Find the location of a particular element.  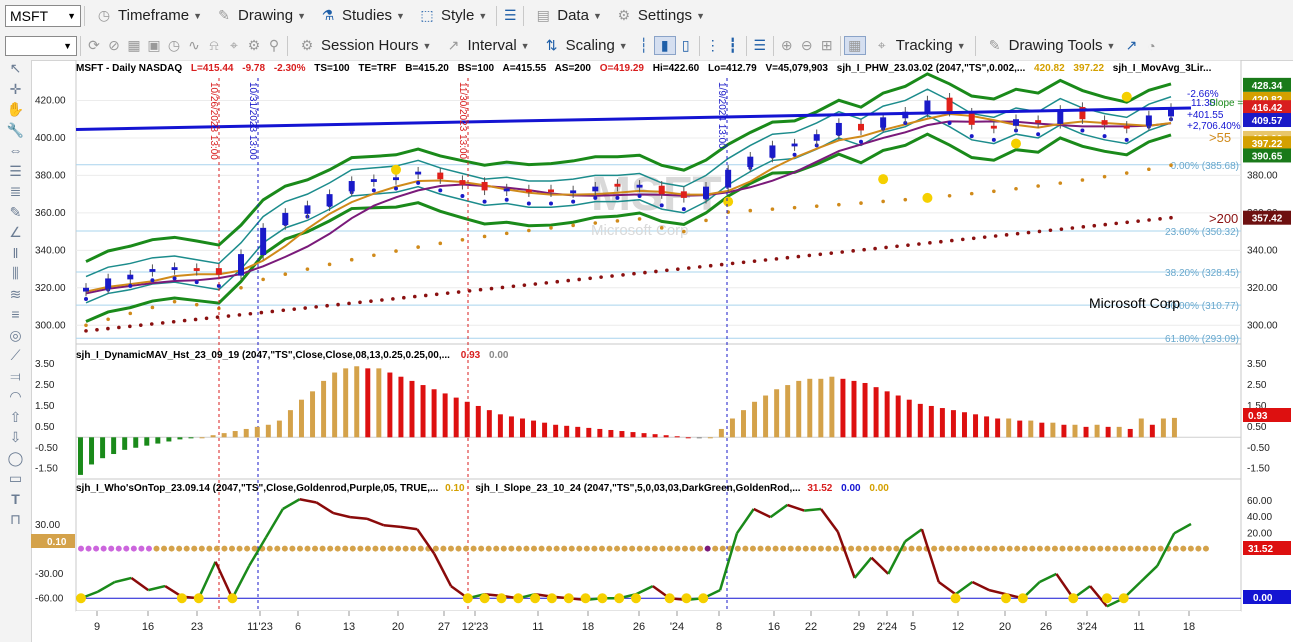

studies-button: ⚗ Studies ▼ is located at coordinates (361, 15).